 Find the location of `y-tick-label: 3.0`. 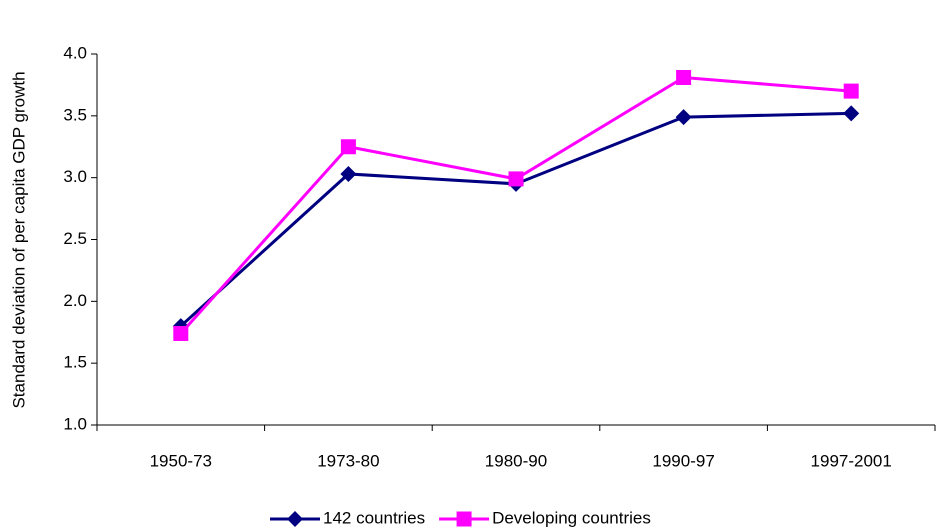

y-tick-label: 3.0 is located at coordinates (75, 176).